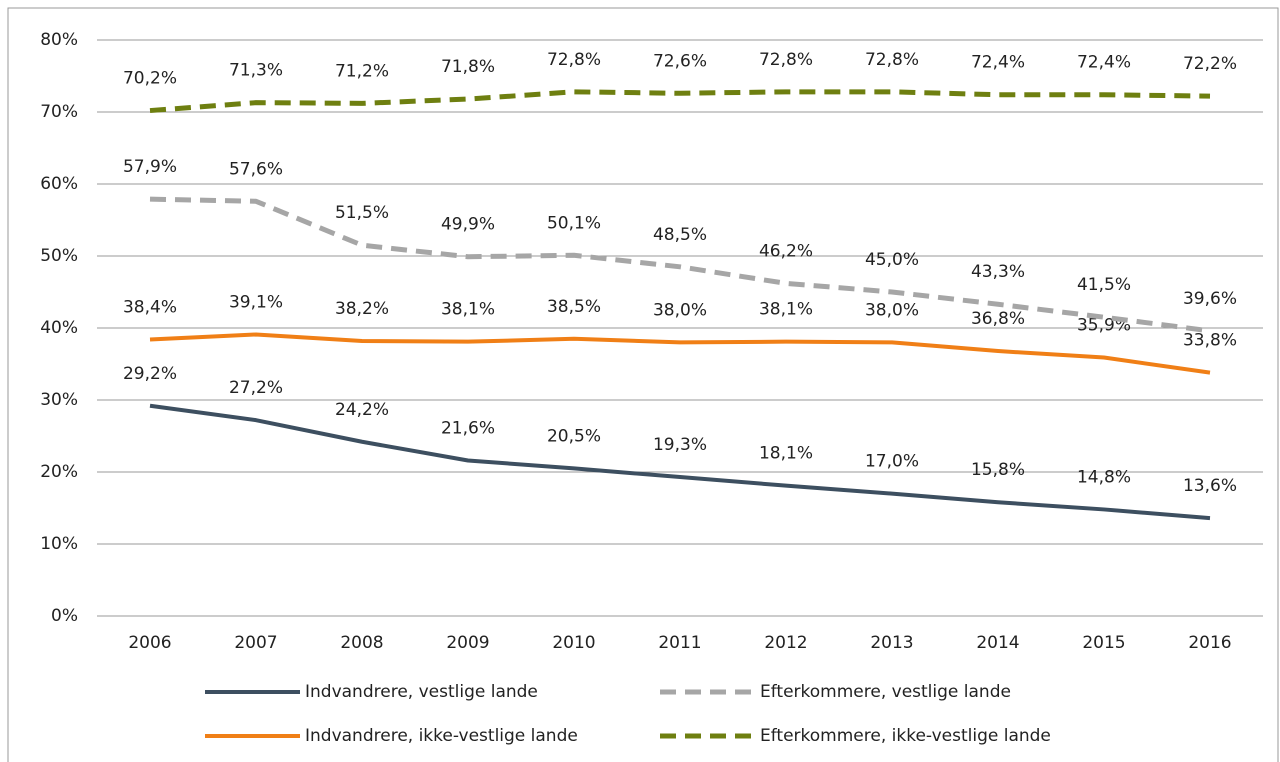 This screenshot has height=762, width=1280. I want to click on data-label: 18,1%, so click(786, 454).